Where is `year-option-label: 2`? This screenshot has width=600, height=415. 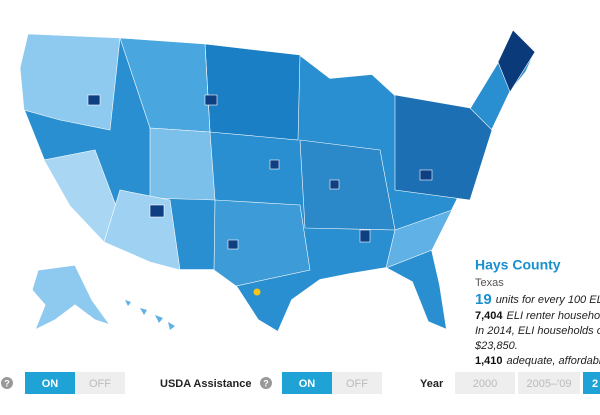 year-option-label: 2 is located at coordinates (595, 384).